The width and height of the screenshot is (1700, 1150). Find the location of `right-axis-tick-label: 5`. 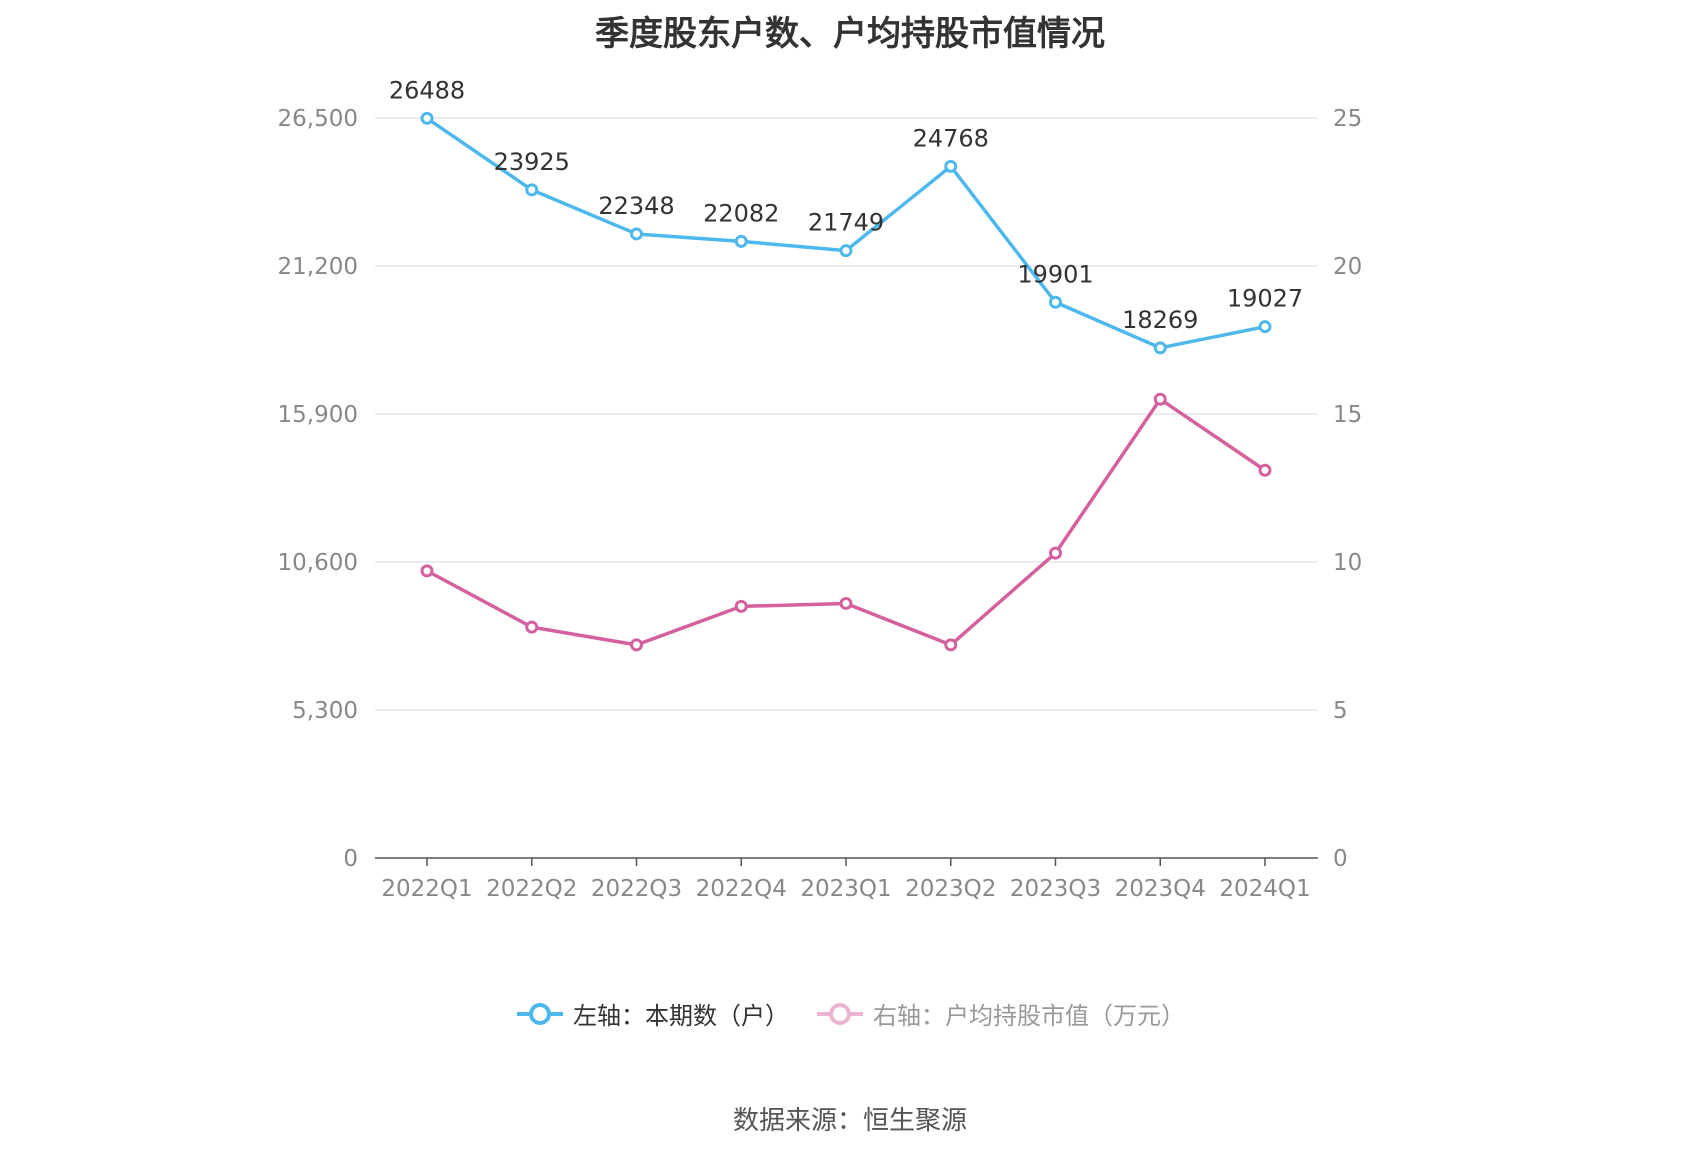

right-axis-tick-label: 5 is located at coordinates (1340, 711).